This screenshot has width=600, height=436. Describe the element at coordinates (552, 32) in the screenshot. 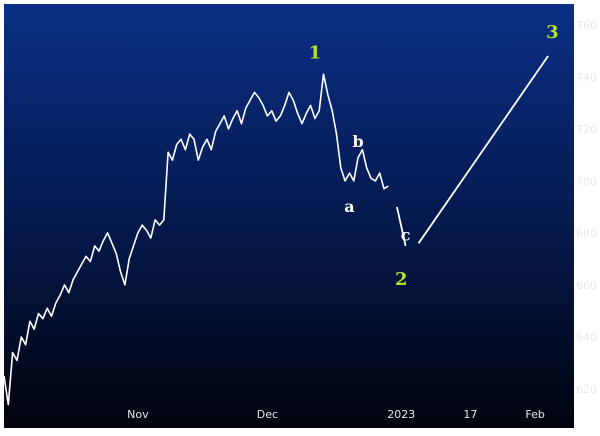

I see `wave-label-3: 3` at that location.